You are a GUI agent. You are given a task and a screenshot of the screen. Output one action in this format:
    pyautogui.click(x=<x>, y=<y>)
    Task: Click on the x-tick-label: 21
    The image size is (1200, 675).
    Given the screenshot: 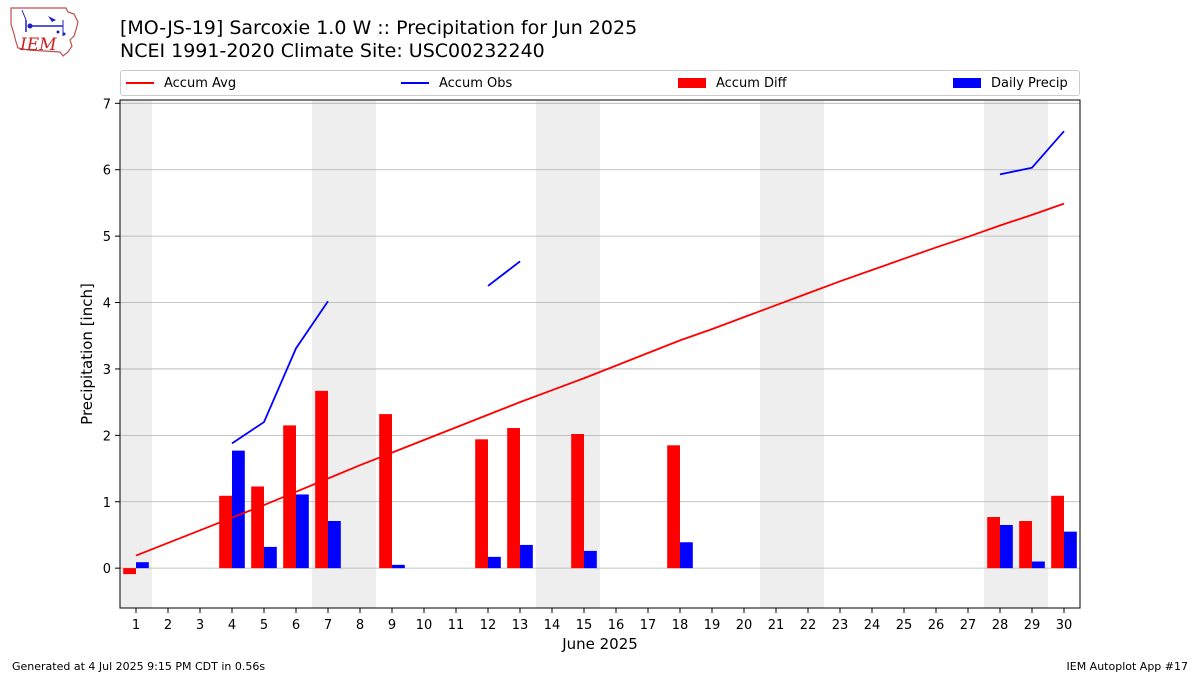 What is the action you would take?
    pyautogui.click(x=776, y=625)
    